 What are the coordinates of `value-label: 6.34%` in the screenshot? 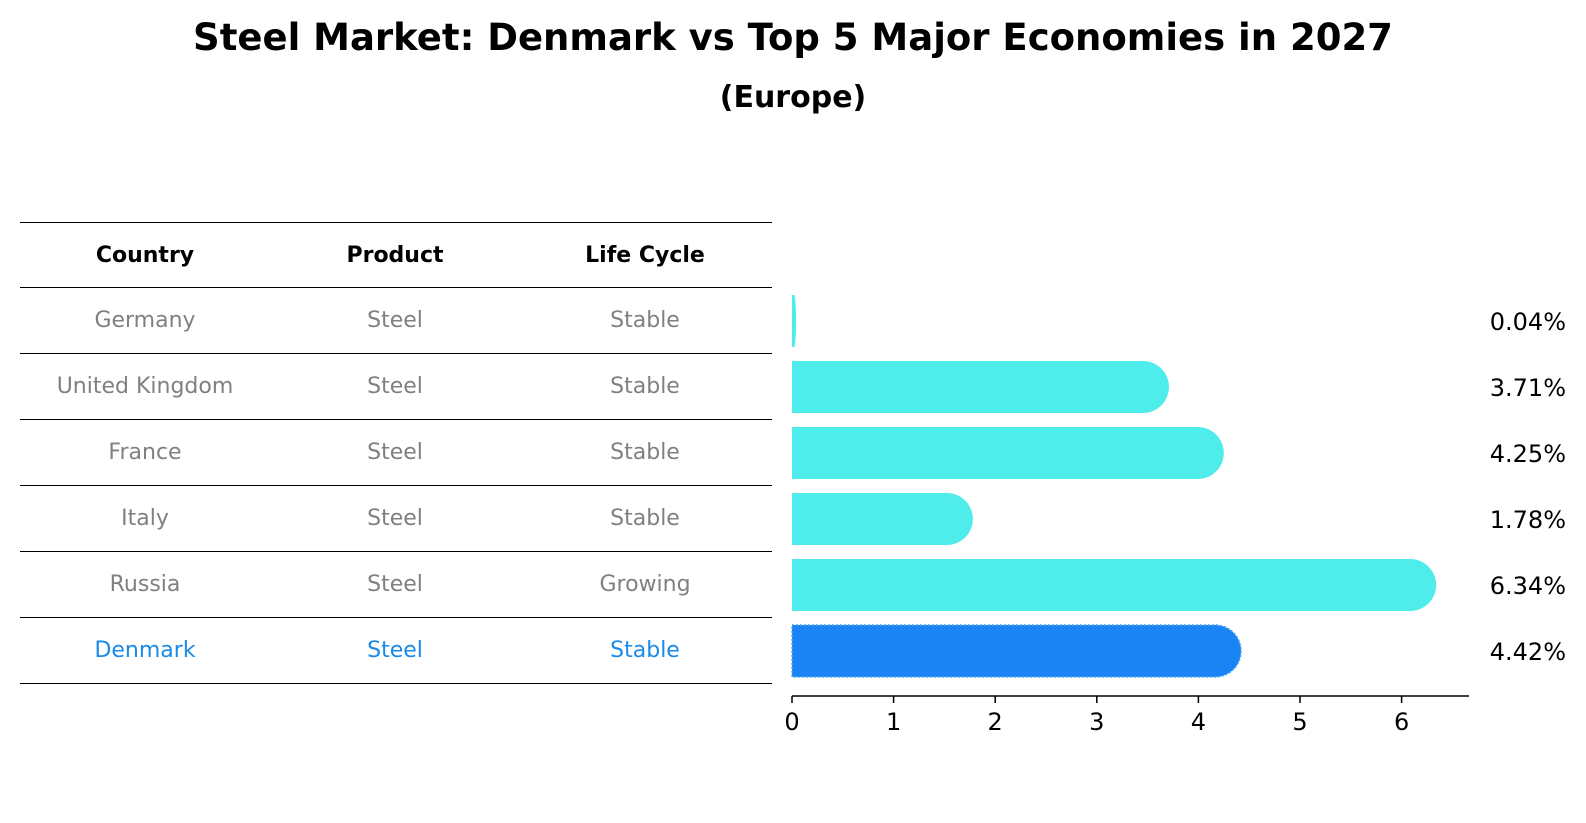 It's located at (1528, 586).